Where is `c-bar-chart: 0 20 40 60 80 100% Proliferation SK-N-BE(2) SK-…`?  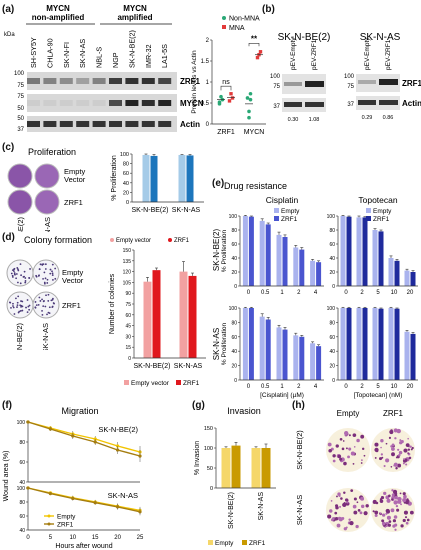
c-bar-chart: 0 20 40 60 80 100% Proliferation SK-N-BE(2) SK-… is located at coordinates (157, 183).